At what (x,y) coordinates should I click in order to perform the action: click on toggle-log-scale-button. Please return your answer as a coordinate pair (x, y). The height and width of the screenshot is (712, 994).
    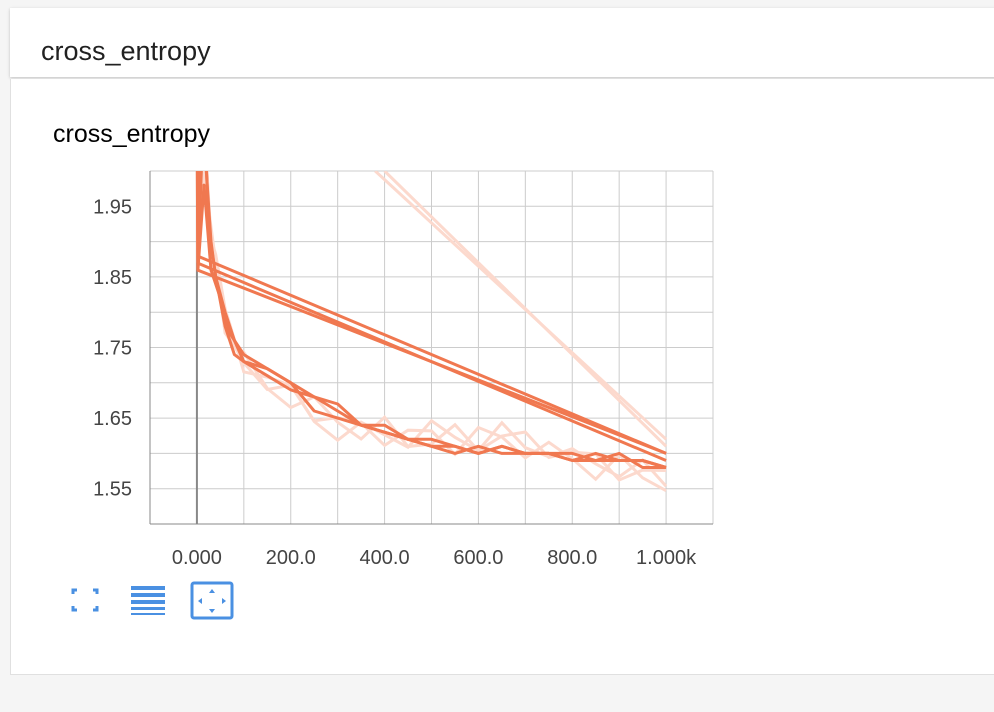
    Looking at the image, I should click on (148, 600).